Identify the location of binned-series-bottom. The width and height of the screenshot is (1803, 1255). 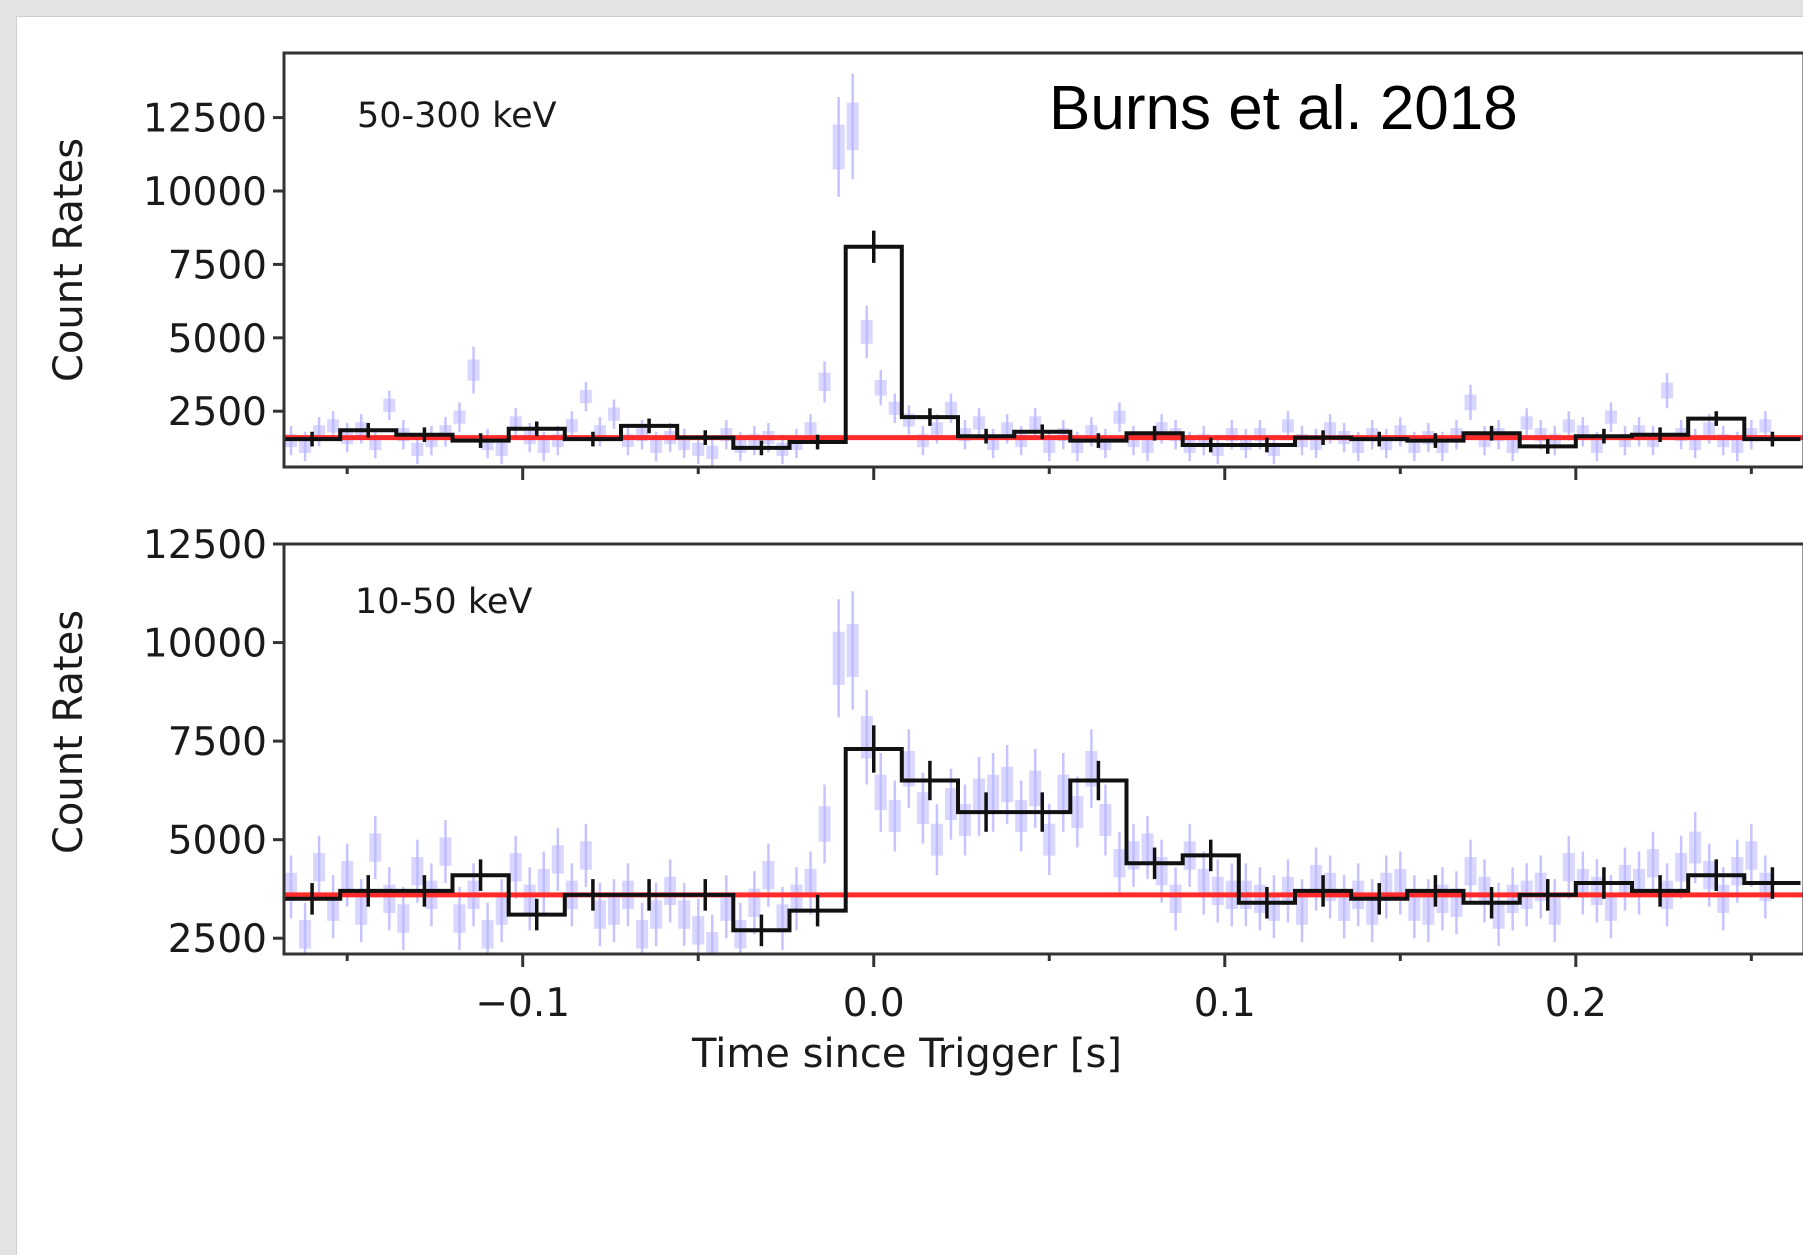
(1042, 836).